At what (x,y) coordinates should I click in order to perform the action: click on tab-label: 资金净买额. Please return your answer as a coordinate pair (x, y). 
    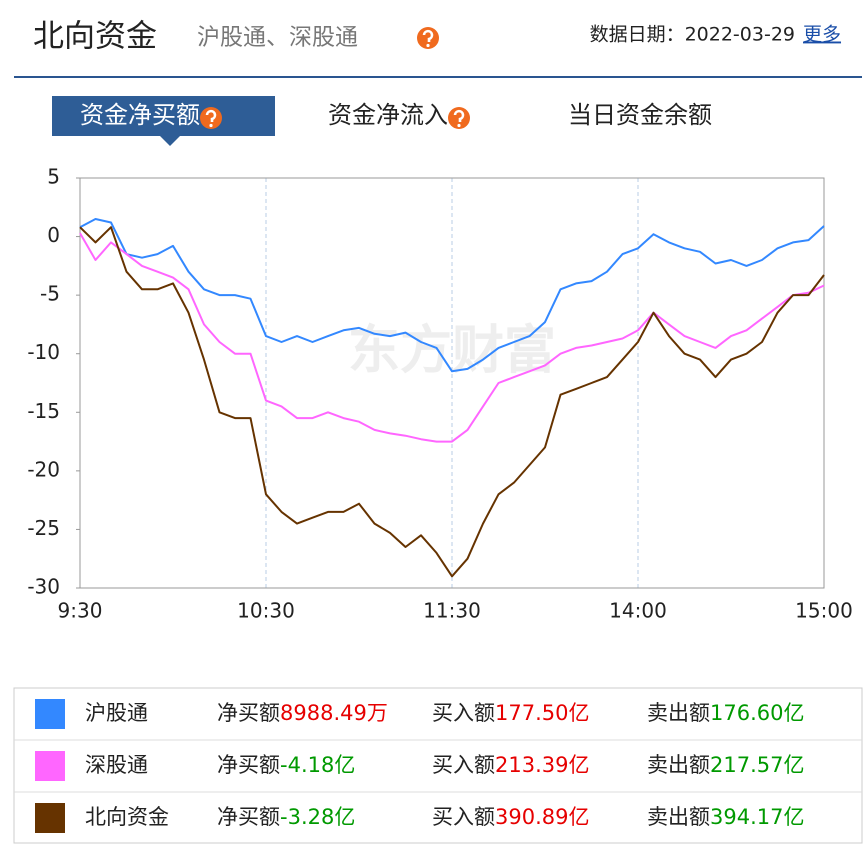
    Looking at the image, I should click on (140, 115).